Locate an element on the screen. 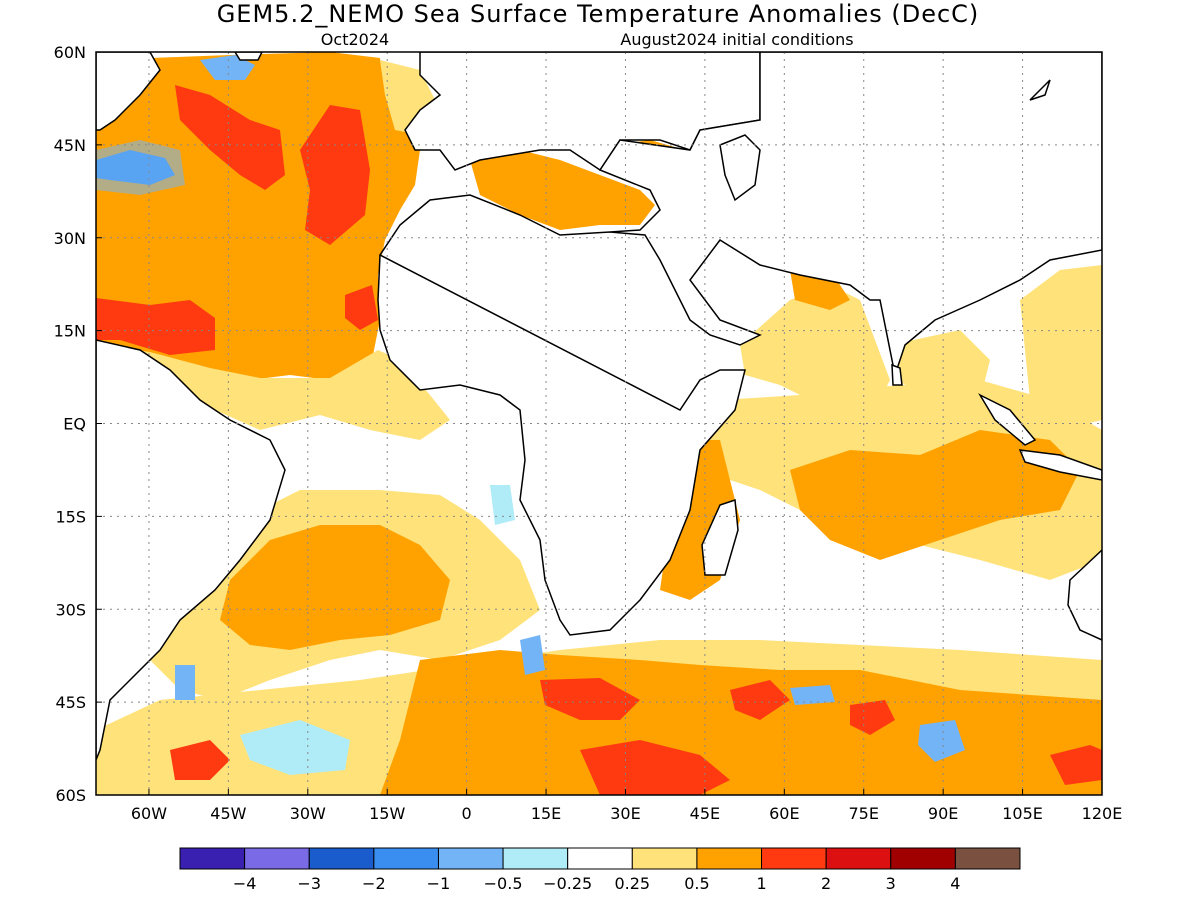 This screenshot has height=900, width=1200. x-tick-label: 30W is located at coordinates (308, 813).